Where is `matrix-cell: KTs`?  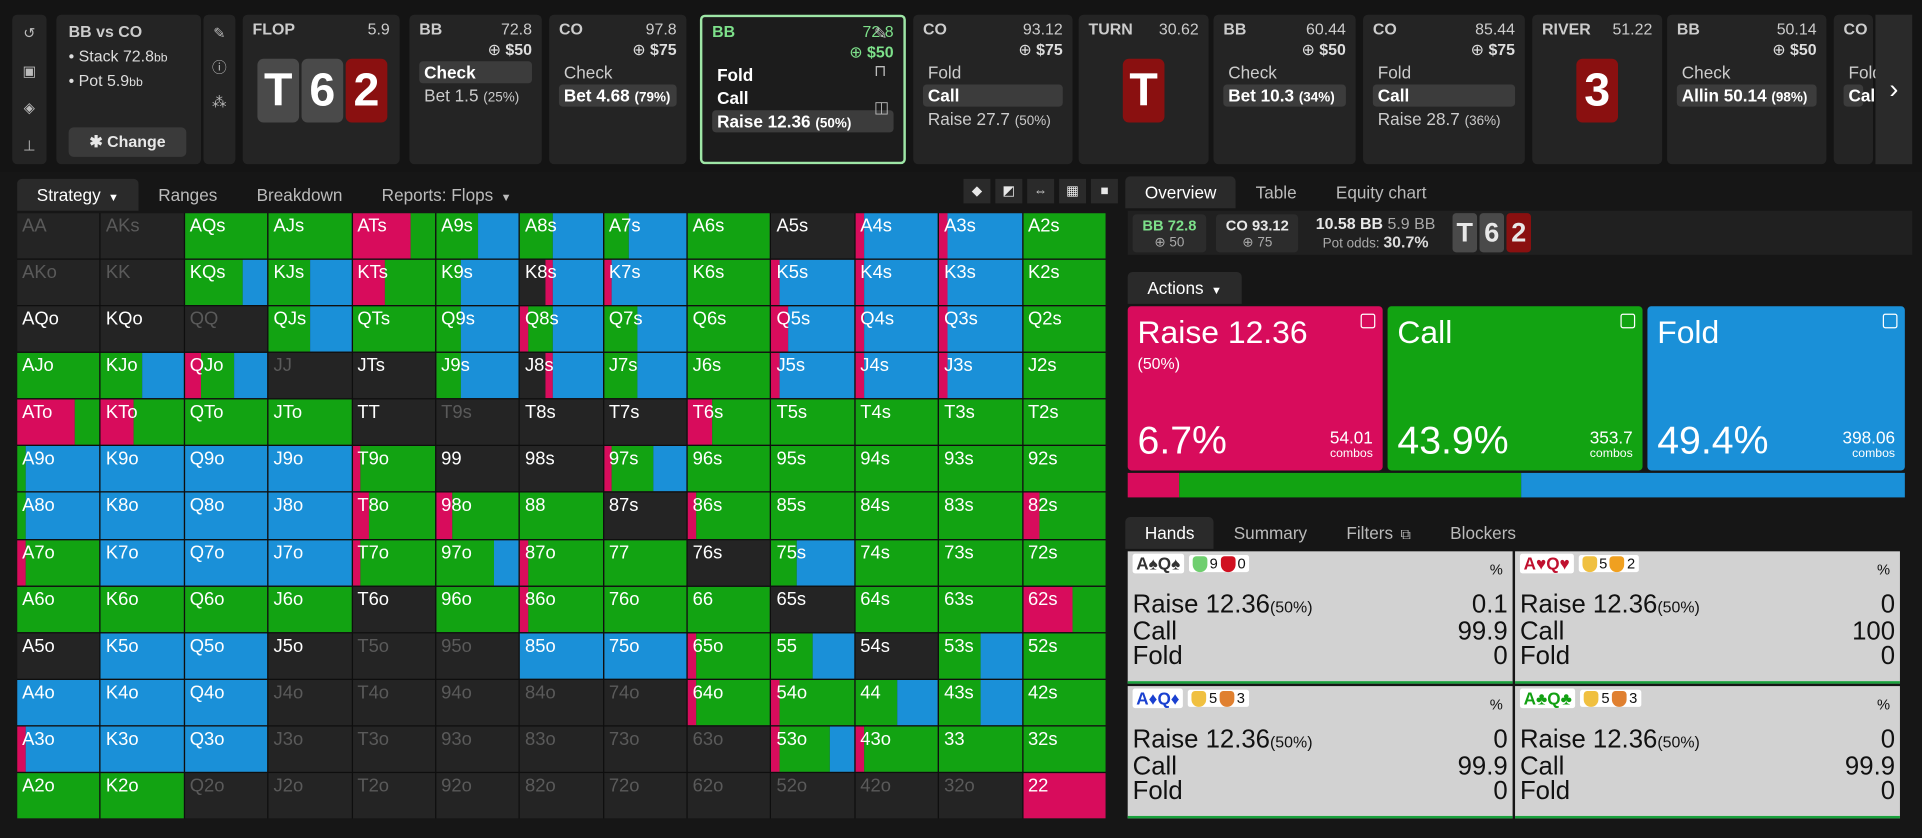
matrix-cell: KTs is located at coordinates (394, 282).